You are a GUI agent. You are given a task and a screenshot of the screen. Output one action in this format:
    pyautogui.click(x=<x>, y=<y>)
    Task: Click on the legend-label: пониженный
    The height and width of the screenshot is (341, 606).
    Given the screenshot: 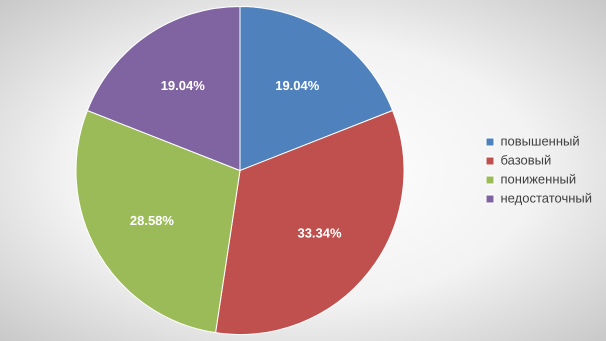 What is the action you would take?
    pyautogui.click(x=538, y=179)
    